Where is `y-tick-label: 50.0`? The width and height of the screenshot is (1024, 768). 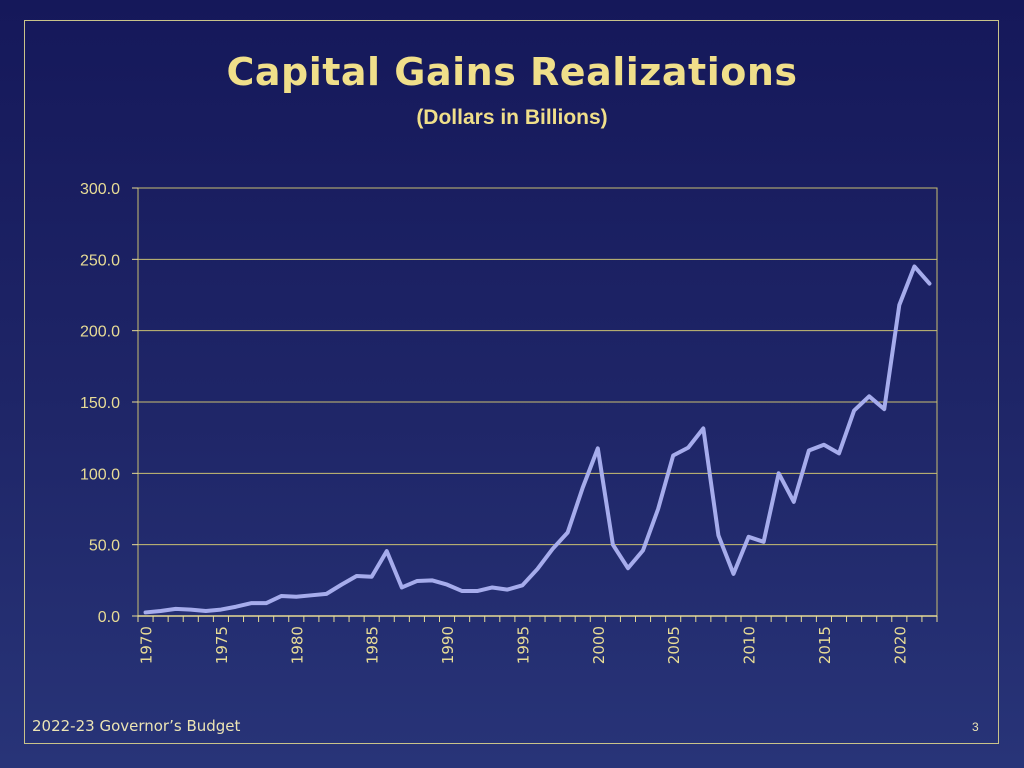 y-tick-label: 50.0 is located at coordinates (104, 546).